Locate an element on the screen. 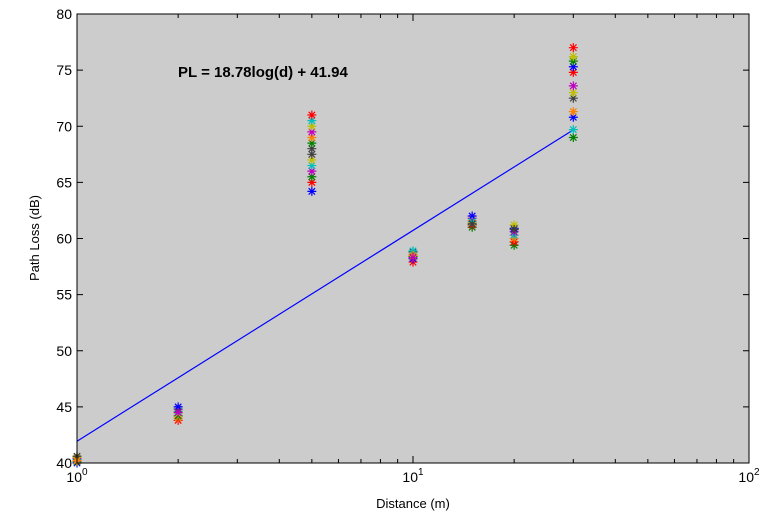 This screenshot has height=515, width=763. y-tick-label: 50 is located at coordinates (64, 351).